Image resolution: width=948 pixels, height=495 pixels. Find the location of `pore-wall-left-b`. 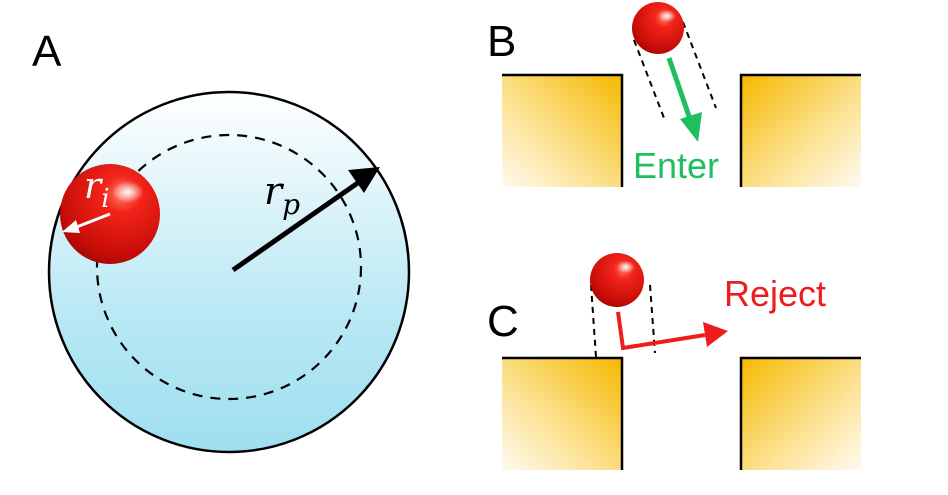

pore-wall-left-b is located at coordinates (562, 131).